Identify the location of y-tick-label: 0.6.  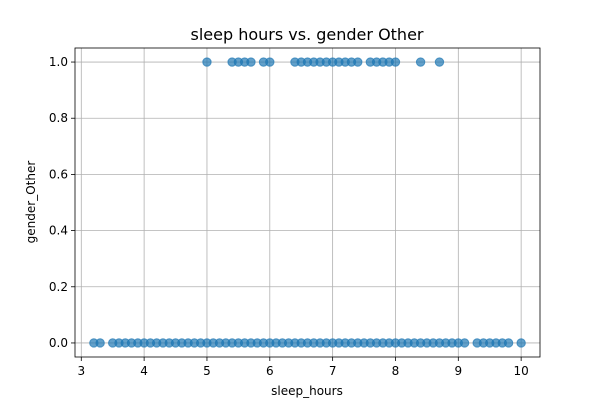
(58, 174).